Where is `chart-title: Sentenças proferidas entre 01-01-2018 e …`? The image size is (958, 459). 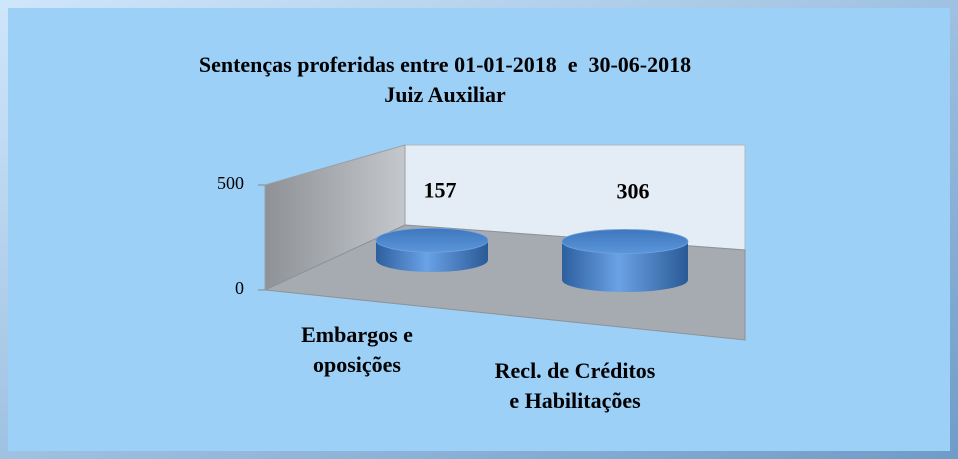
chart-title: Sentenças proferidas entre 01-01-2018 e … is located at coordinates (445, 64).